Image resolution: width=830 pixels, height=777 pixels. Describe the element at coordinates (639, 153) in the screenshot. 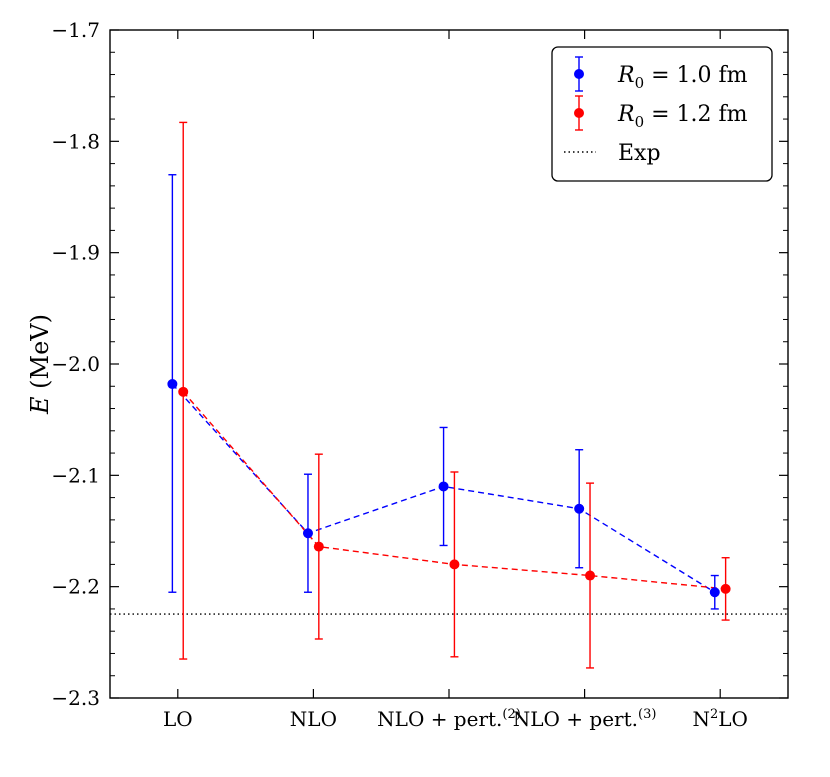

I see `legend-exp-label: Exp` at that location.